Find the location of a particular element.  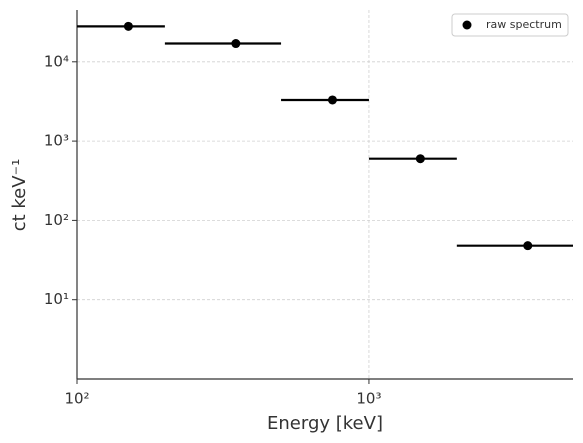

legend-marker is located at coordinates (467, 25).